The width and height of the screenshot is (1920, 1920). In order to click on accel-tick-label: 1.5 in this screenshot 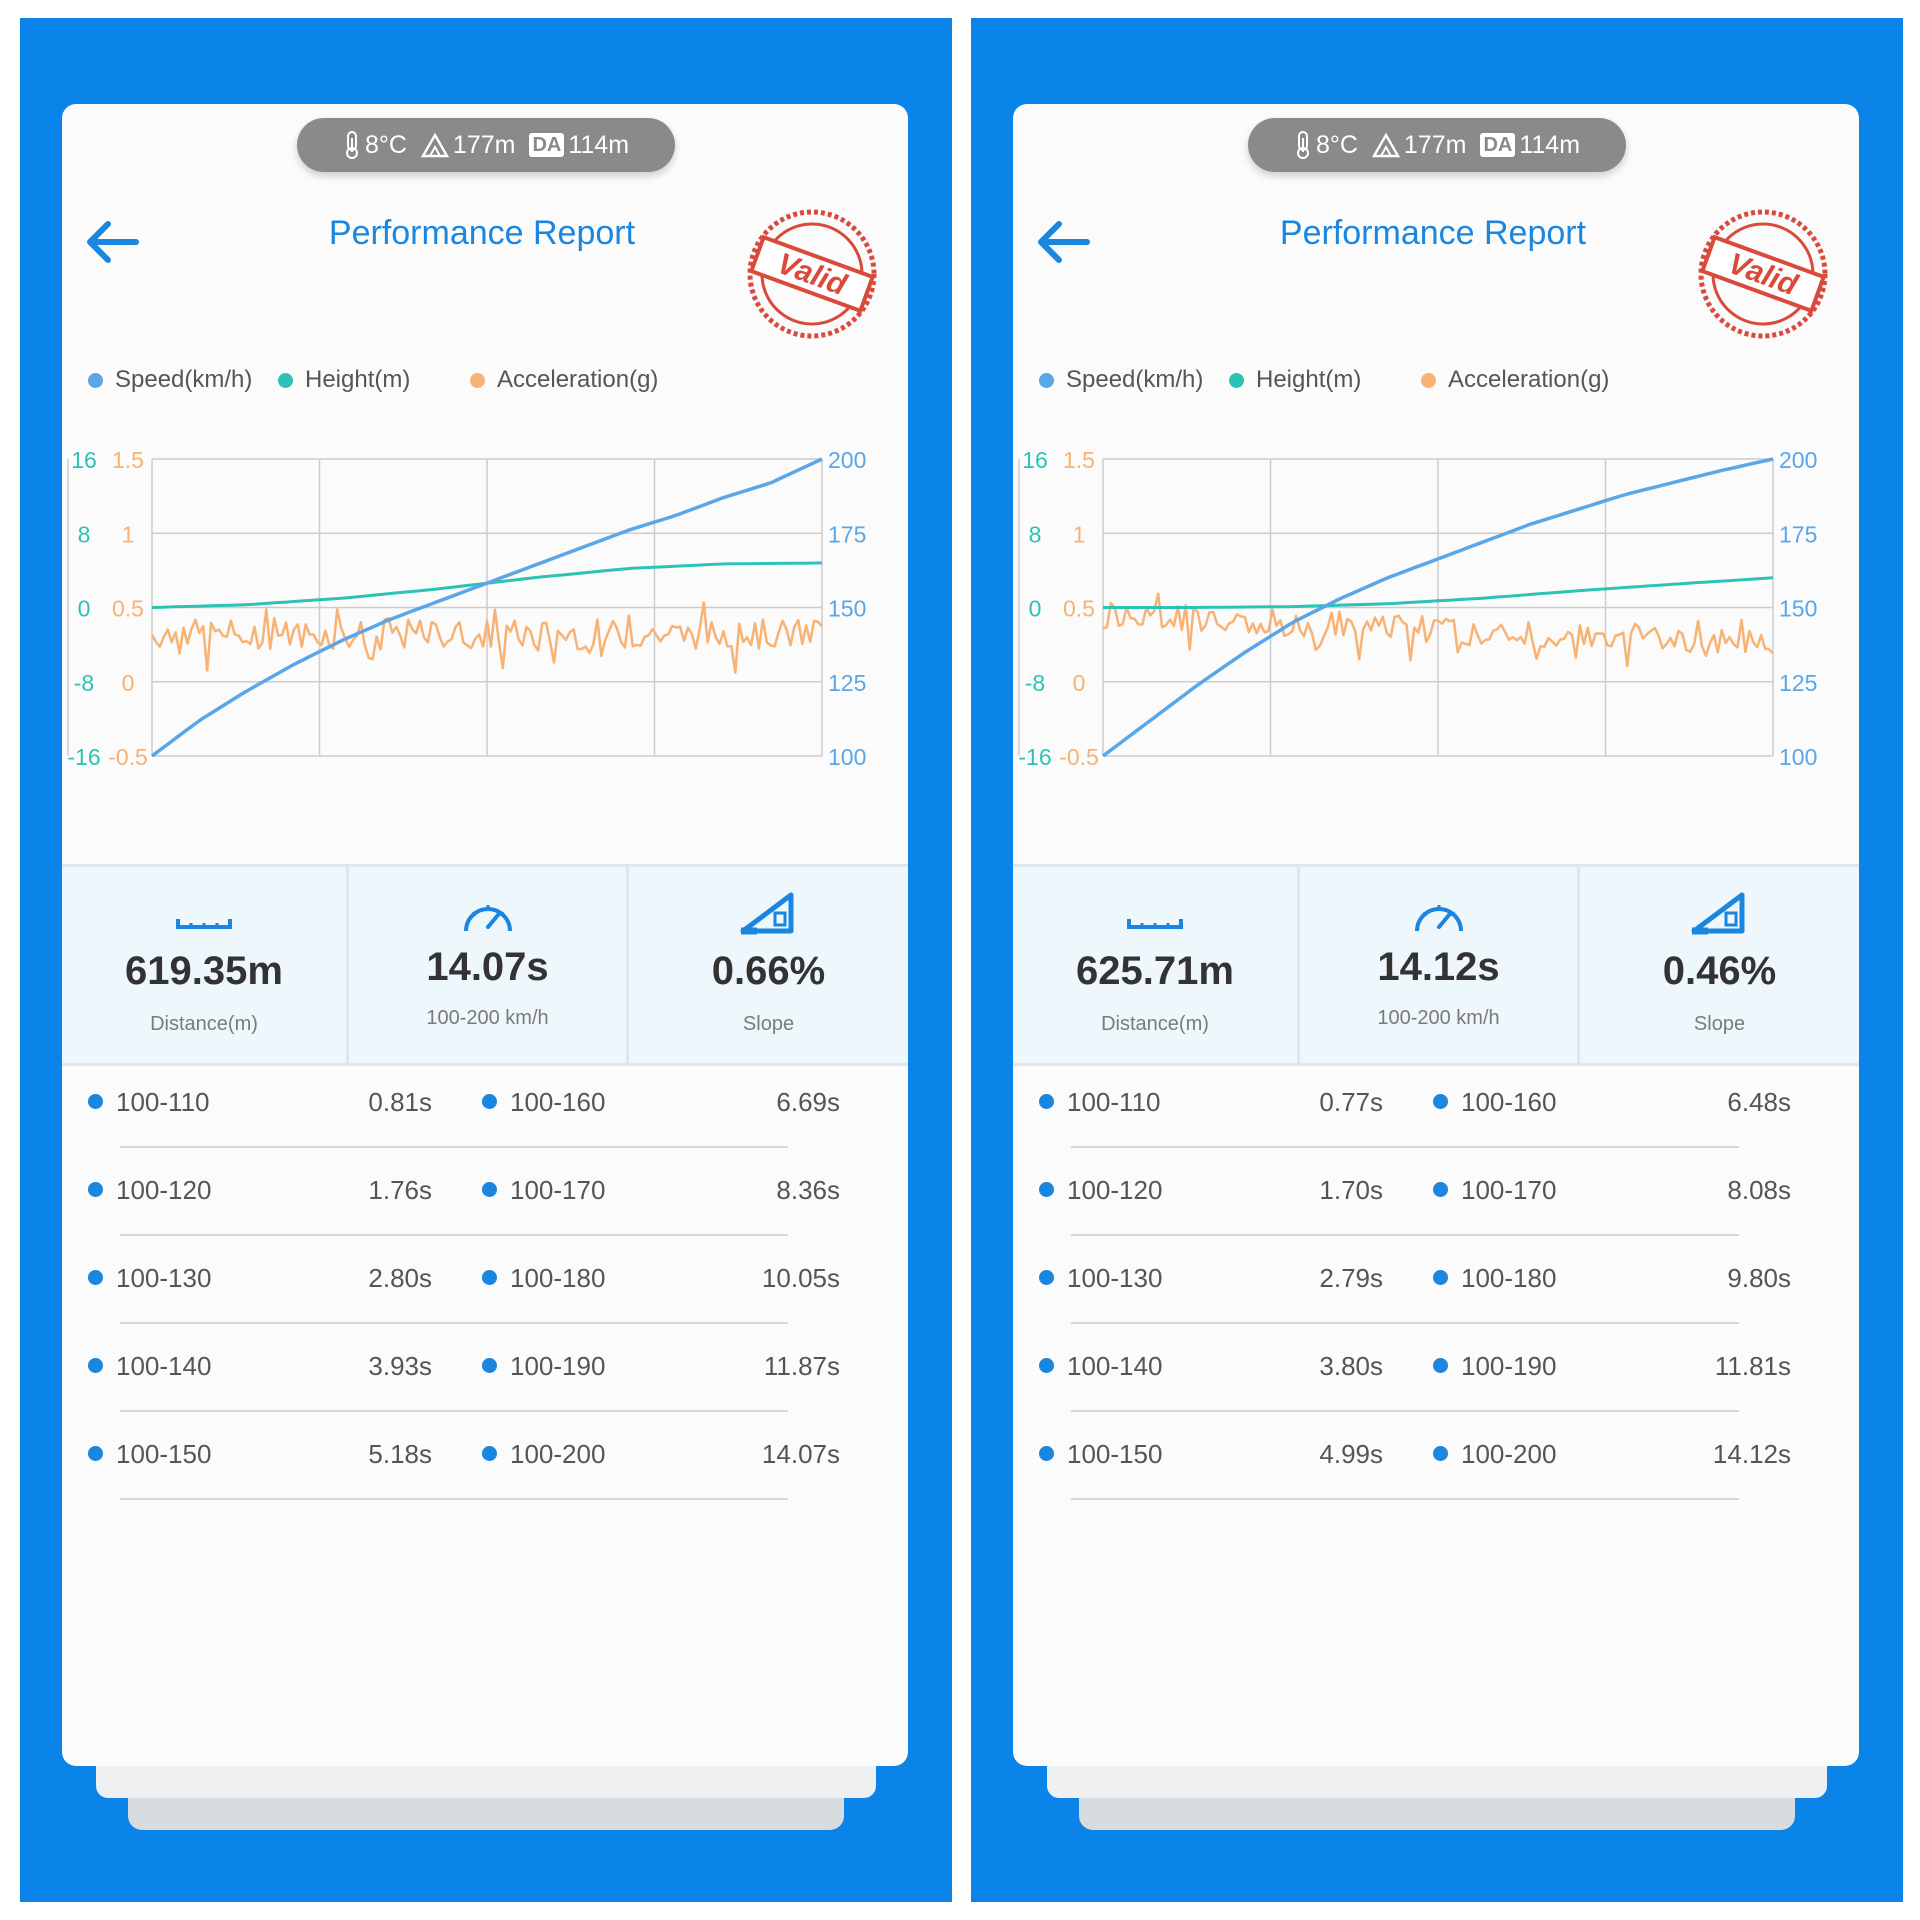, I will do `click(128, 460)`.